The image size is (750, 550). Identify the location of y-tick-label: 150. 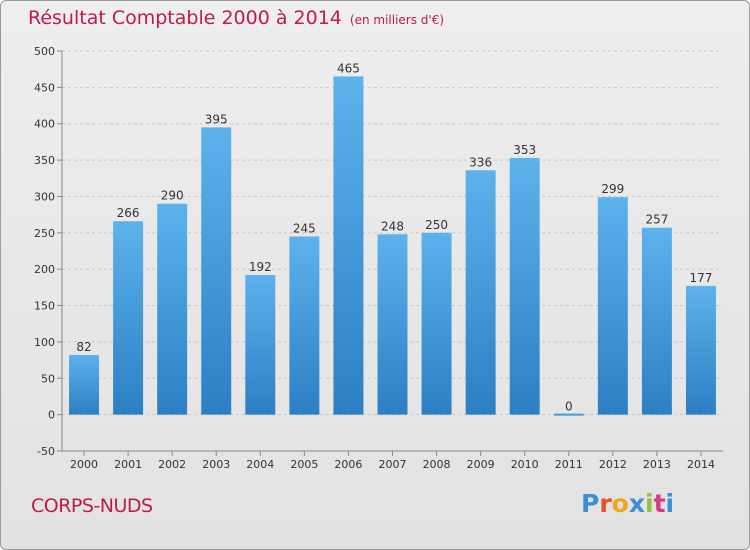
(44, 306).